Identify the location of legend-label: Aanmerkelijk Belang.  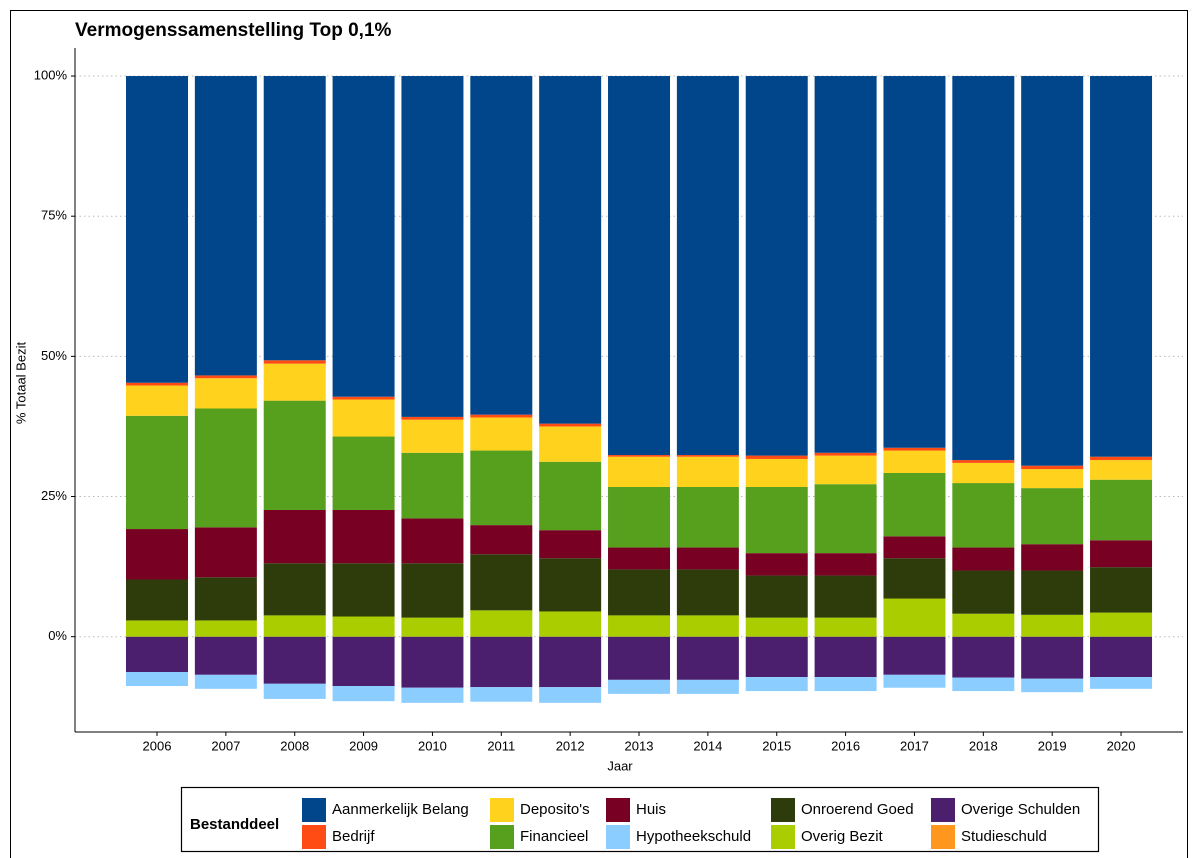
(400, 809).